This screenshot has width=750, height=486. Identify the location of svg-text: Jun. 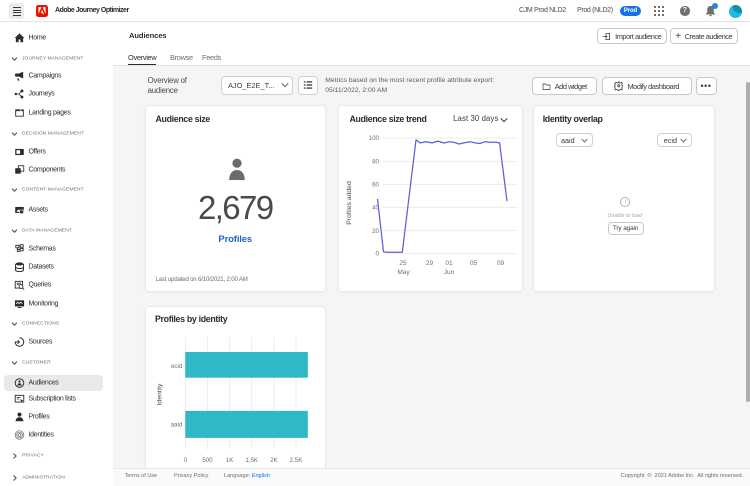
(448, 272).